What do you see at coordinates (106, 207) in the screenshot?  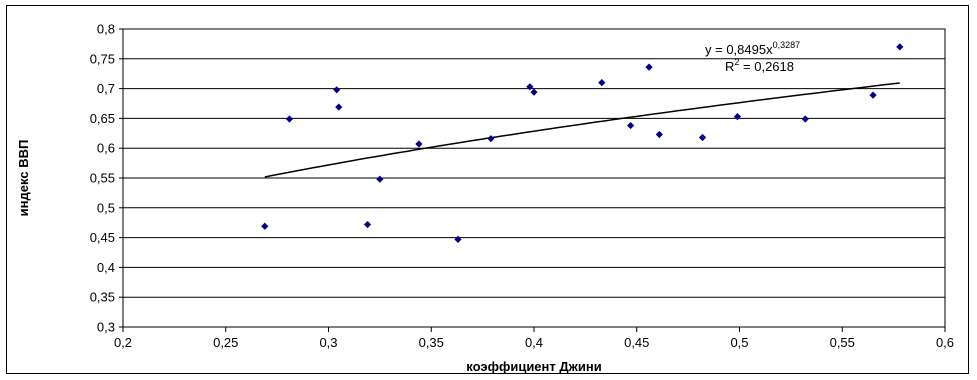 I see `y-tick-label: 0,5` at bounding box center [106, 207].